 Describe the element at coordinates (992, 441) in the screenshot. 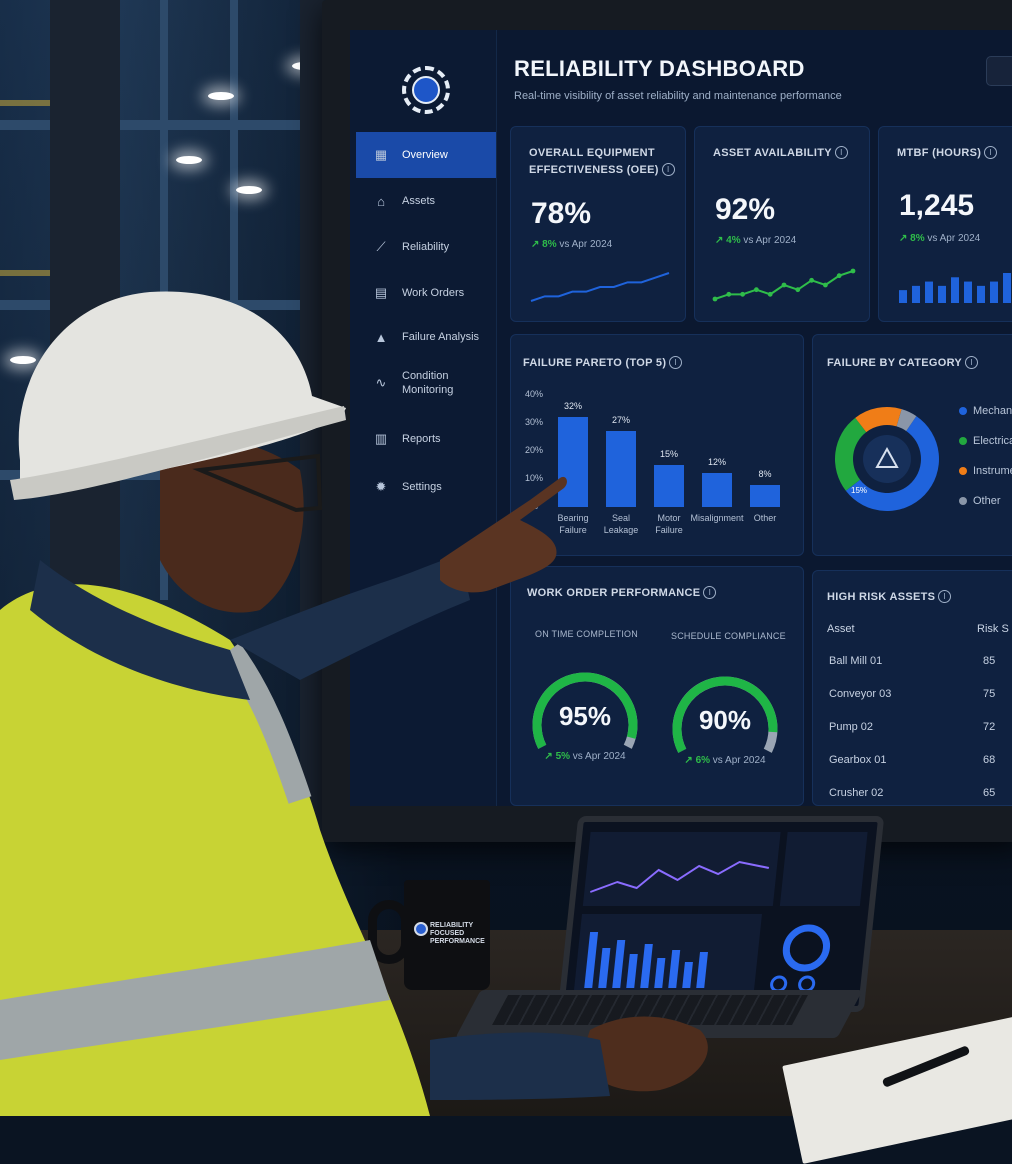

I see `legend-label: Electrical` at that location.